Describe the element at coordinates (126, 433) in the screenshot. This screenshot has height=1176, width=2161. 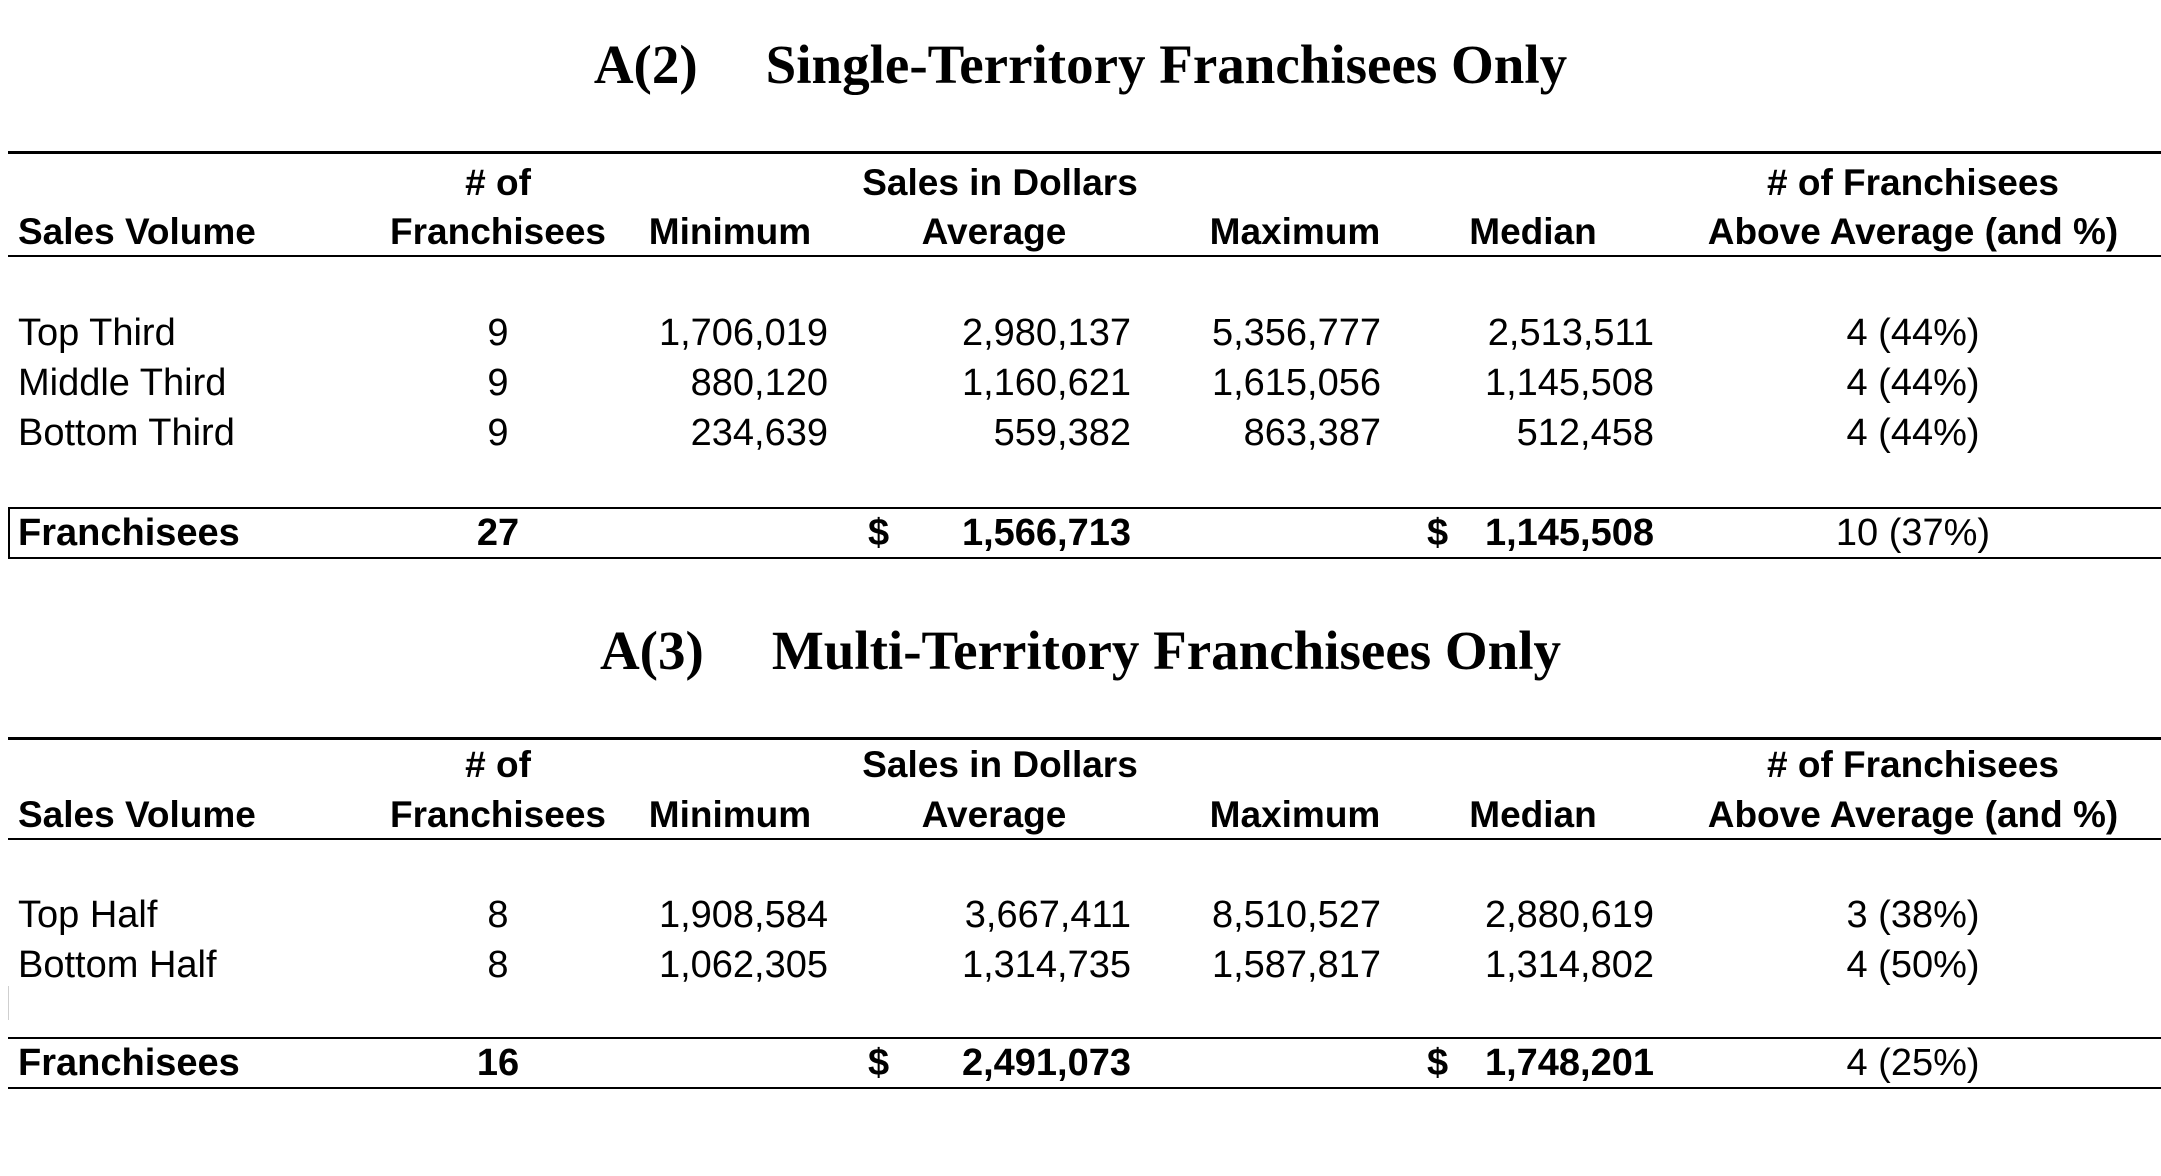
I see `row-label: Bottom Third` at that location.